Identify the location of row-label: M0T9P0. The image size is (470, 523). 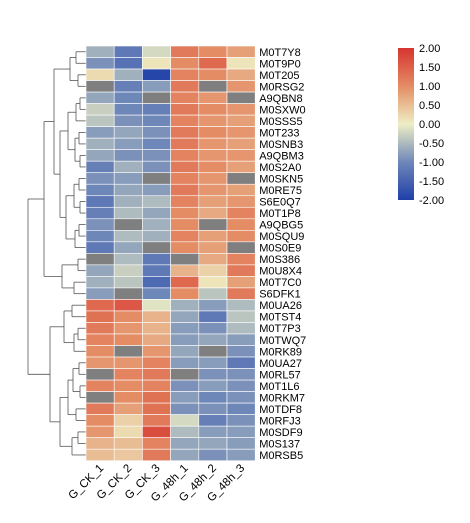
(280, 64).